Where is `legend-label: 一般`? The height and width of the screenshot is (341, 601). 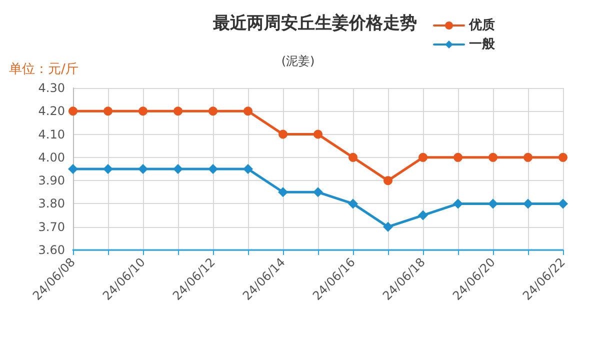
legend-label: 一般 is located at coordinates (482, 44).